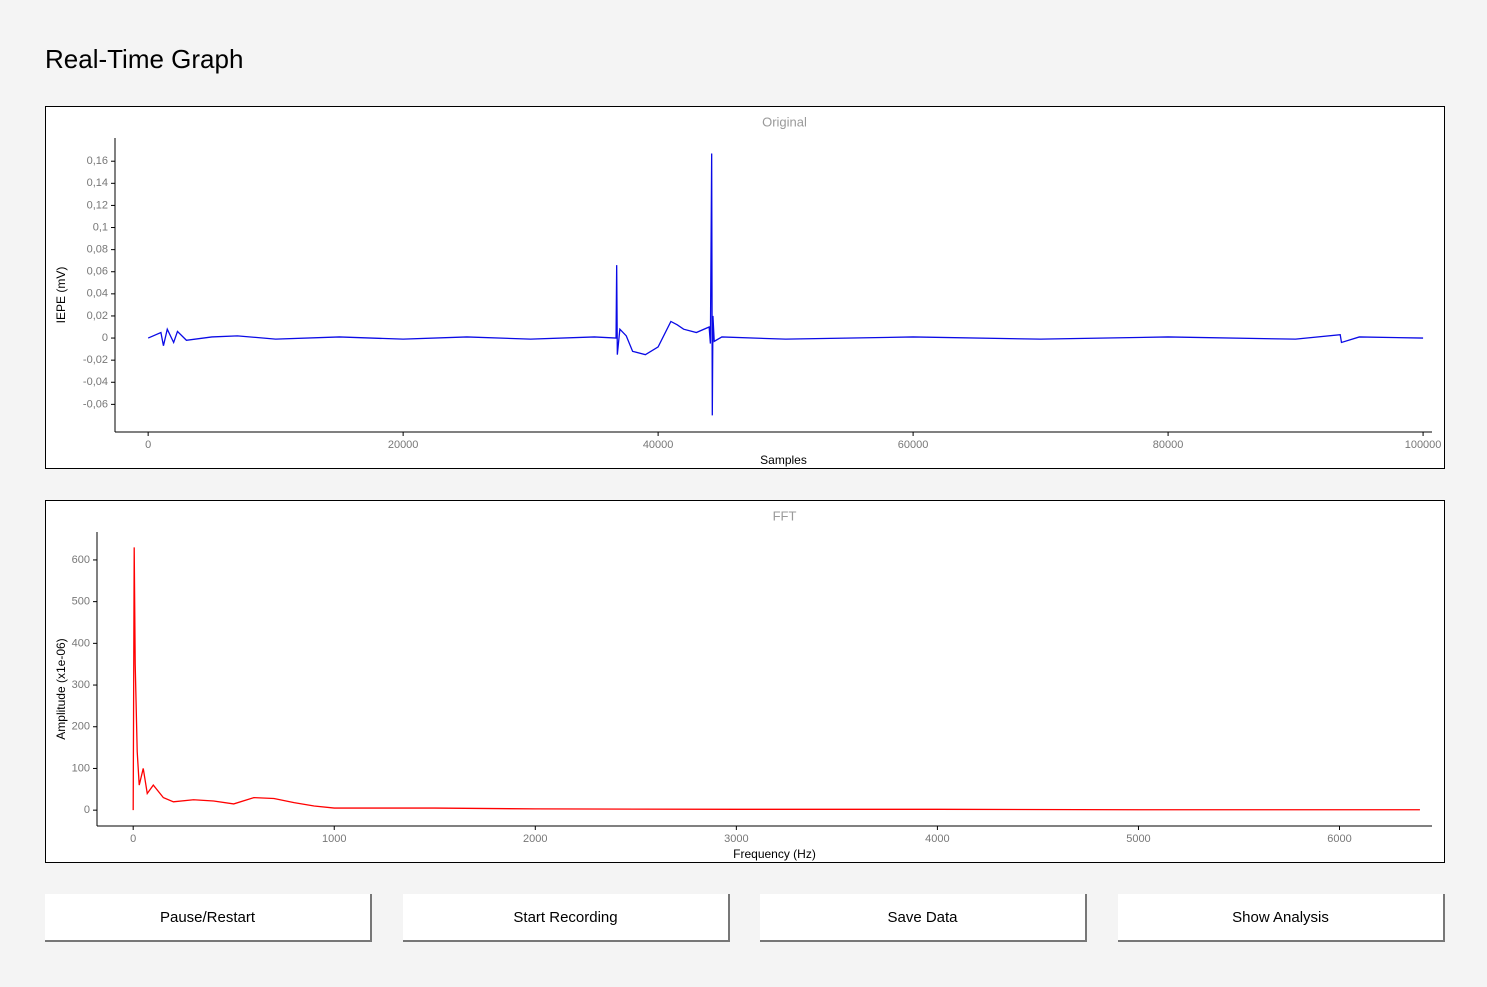 This screenshot has width=1487, height=987. I want to click on y-tick-label: 600, so click(81, 560).